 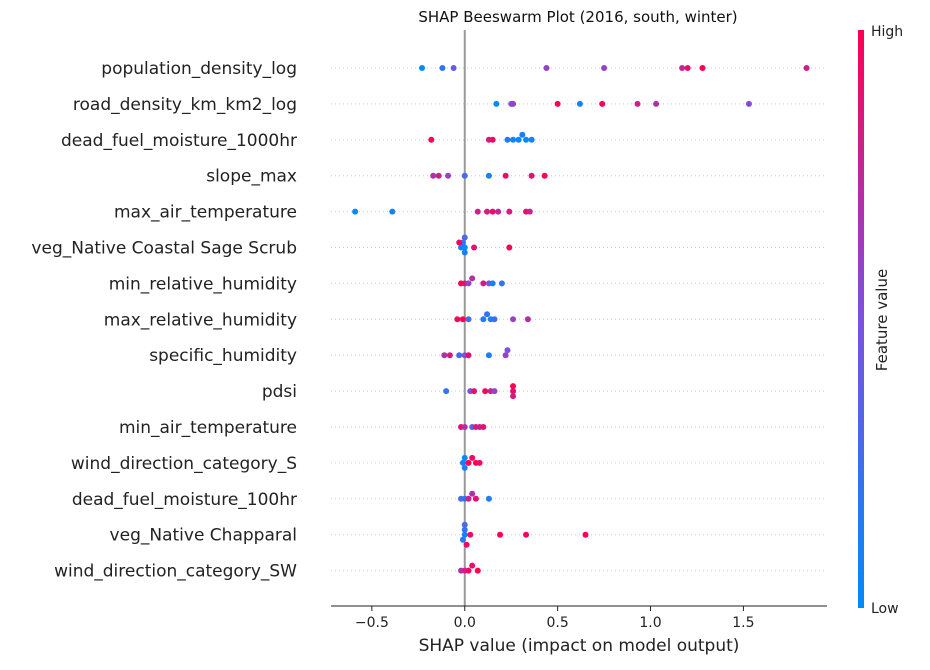 I want to click on feature-label: wind_direction_category_SW, so click(x=175, y=572).